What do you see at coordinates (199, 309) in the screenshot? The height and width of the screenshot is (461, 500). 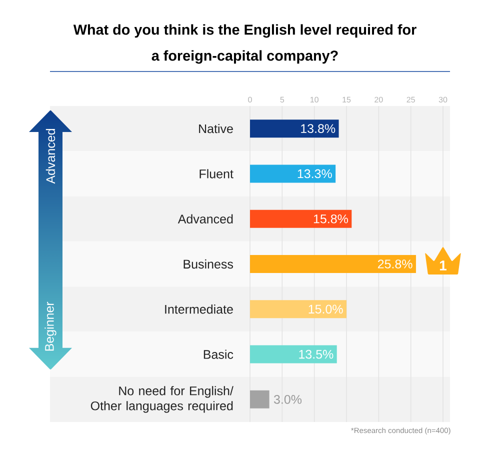 I see `y-tick-label: Intermediate` at bounding box center [199, 309].